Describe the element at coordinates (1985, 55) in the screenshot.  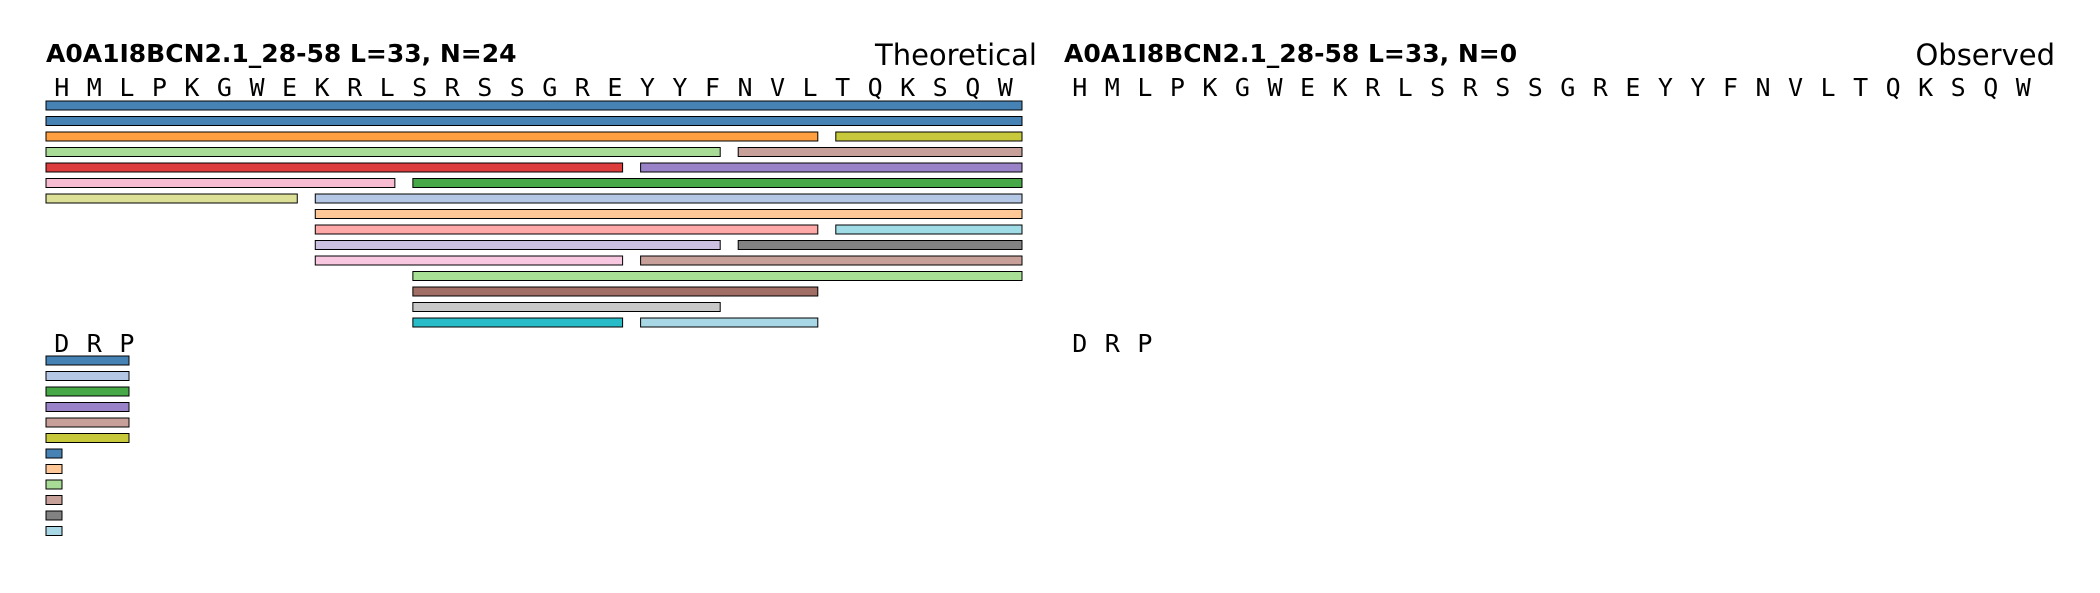
I see `panel-kind-label: Observed` at that location.